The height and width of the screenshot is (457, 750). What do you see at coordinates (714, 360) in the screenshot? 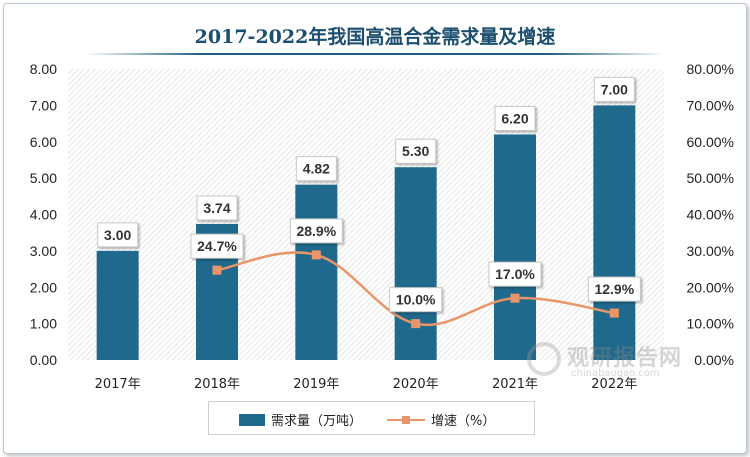
I see `y-right-tick-label: 0.00%` at bounding box center [714, 360].